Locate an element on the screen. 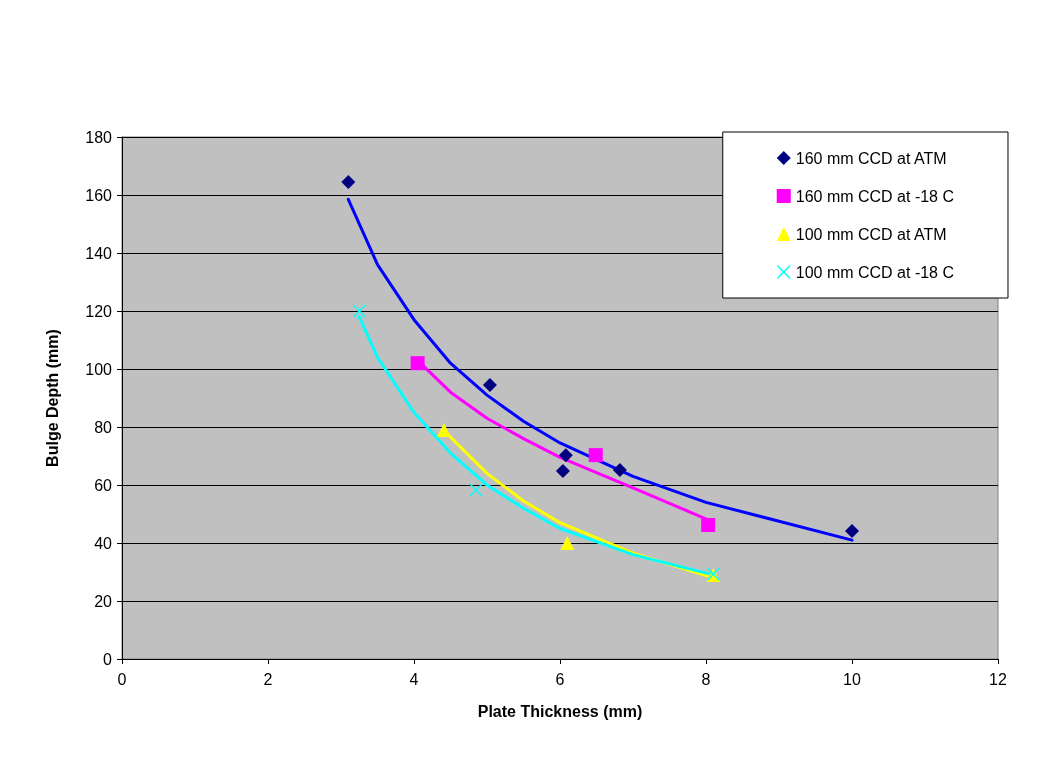 This screenshot has height=766, width=1046. legend-label: 100 mm CCD at ATM is located at coordinates (871, 234).